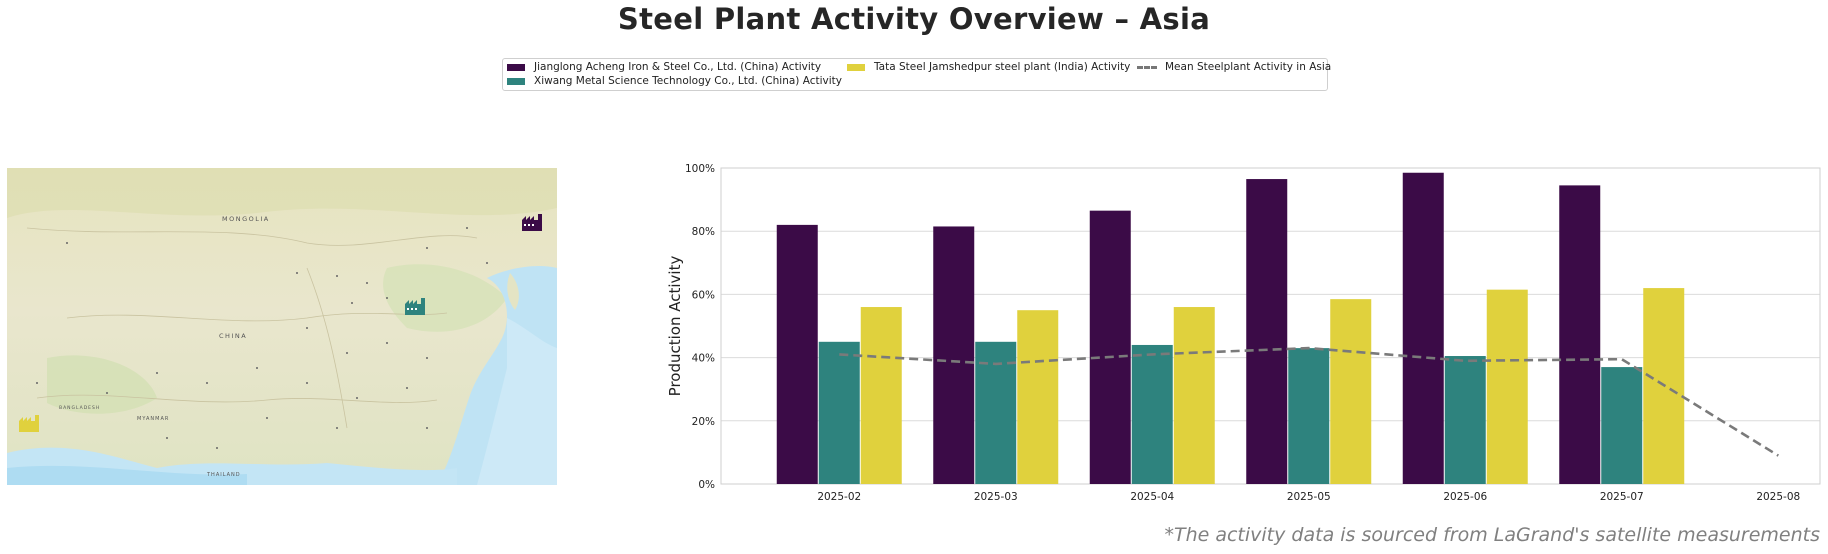 Image resolution: width=1828 pixels, height=554 pixels. Describe the element at coordinates (153, 419) in the screenshot. I see `map-label-myanmar: MYANMAR` at that location.